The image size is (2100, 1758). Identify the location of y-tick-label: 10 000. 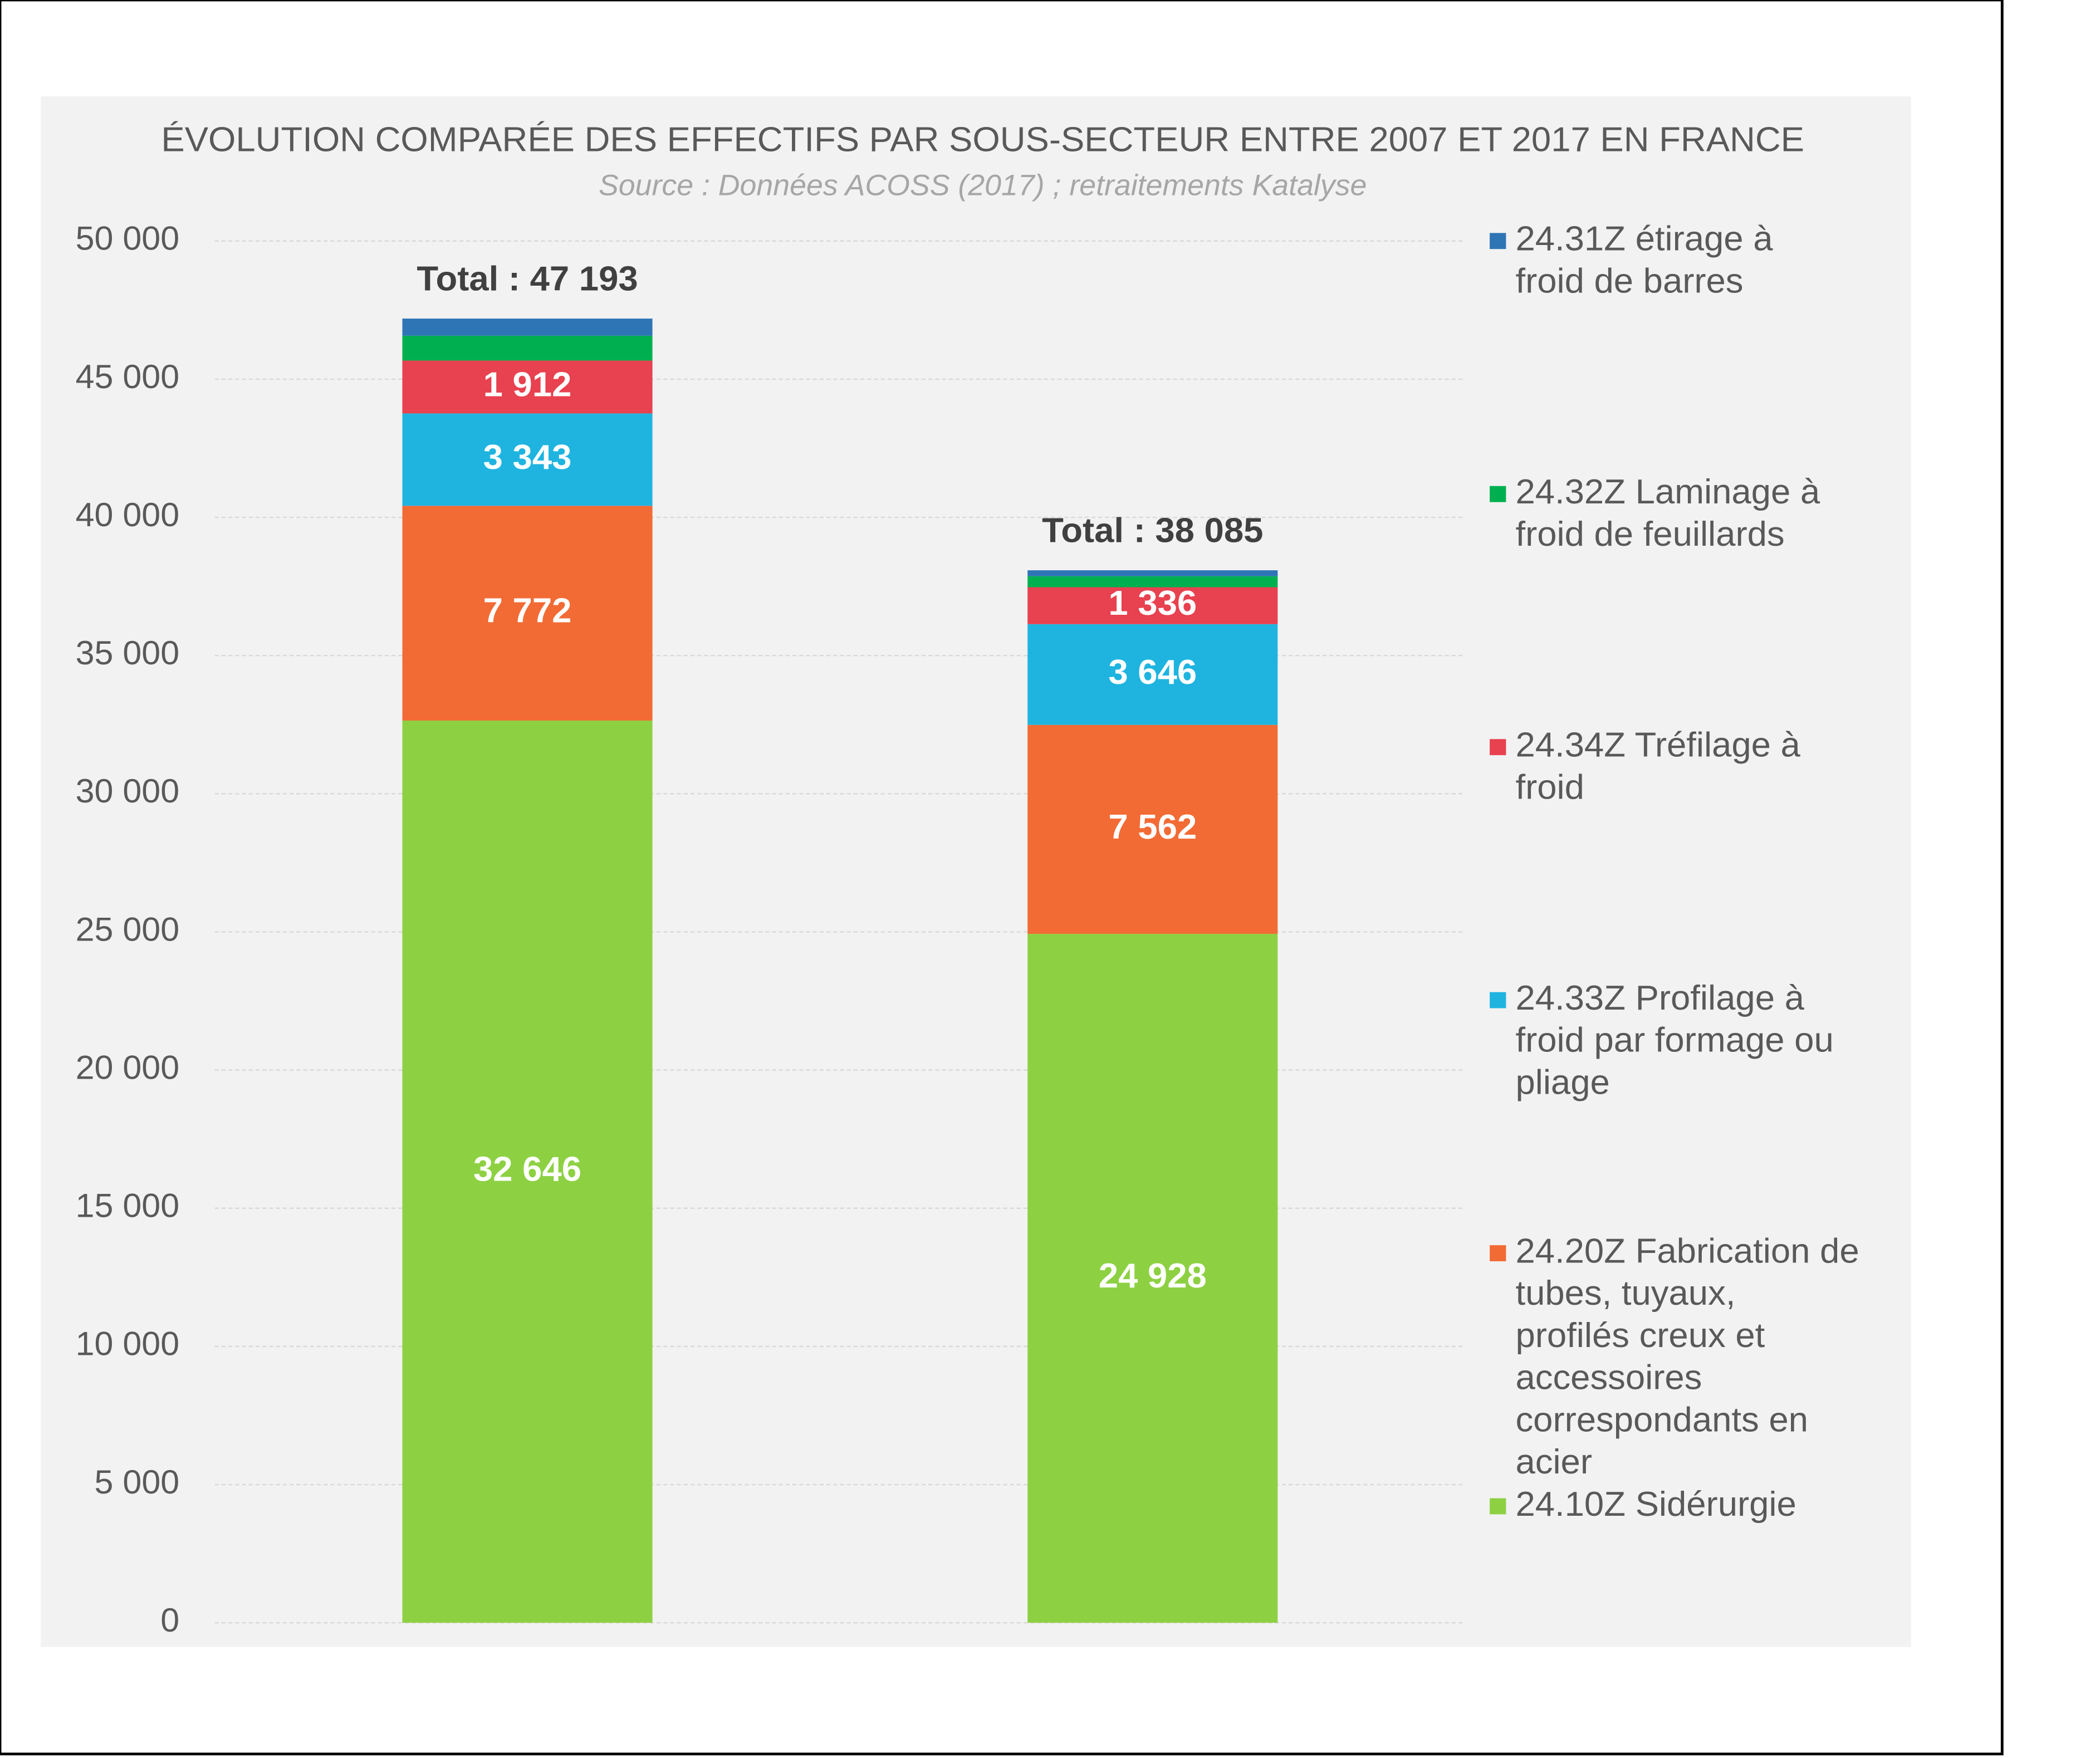
(128, 1343).